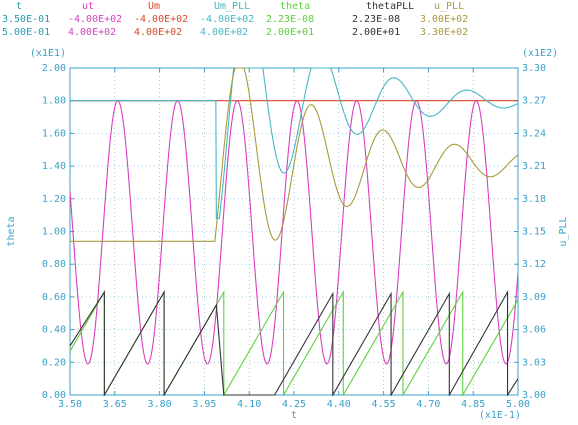  What do you see at coordinates (19, 6) in the screenshot?
I see `legend-name-t: t` at bounding box center [19, 6].